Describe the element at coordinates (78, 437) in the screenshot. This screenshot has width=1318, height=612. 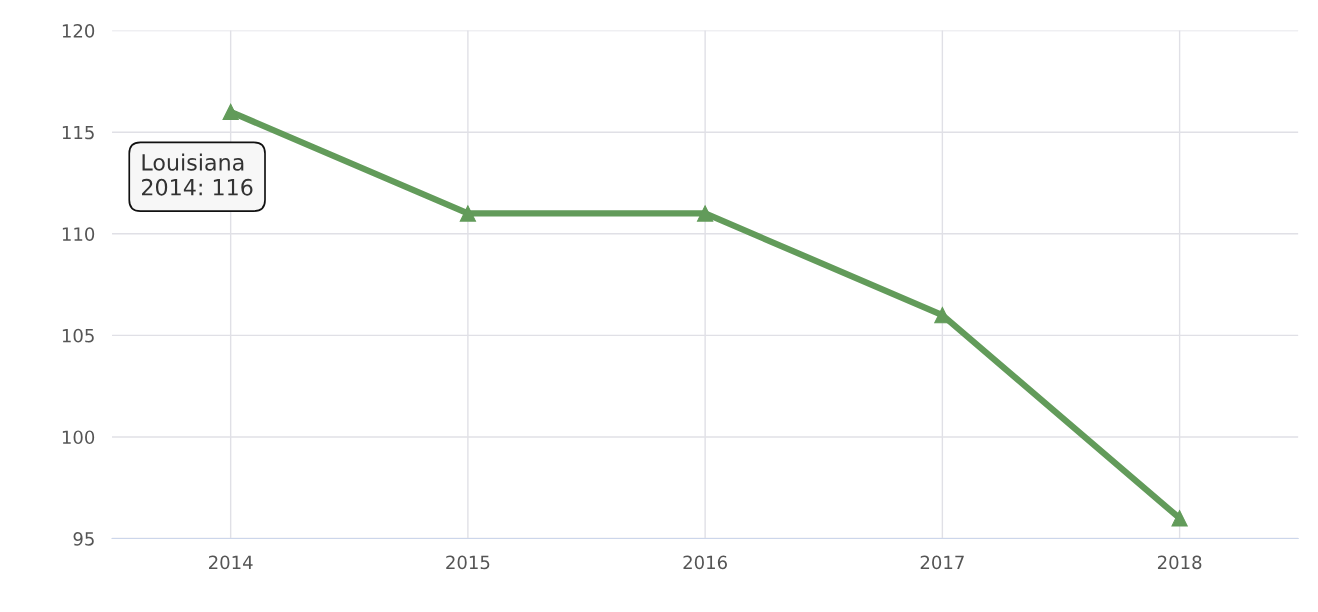
I see `y-tick-label: 100` at that location.